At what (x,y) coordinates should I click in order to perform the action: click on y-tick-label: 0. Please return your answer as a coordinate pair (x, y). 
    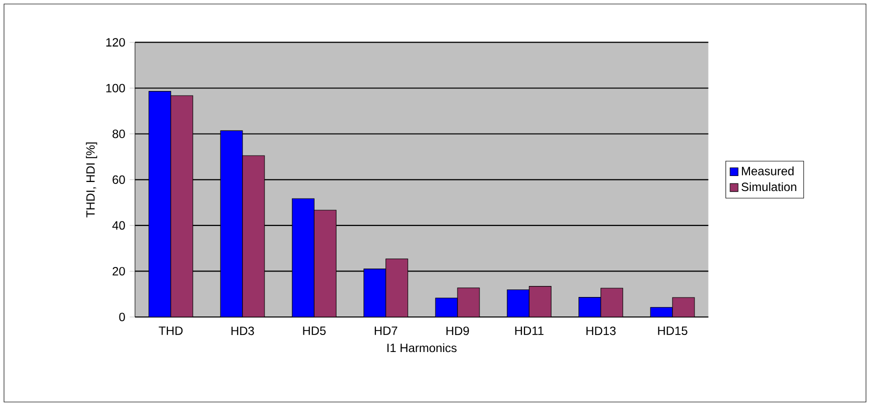
    Looking at the image, I should click on (122, 317).